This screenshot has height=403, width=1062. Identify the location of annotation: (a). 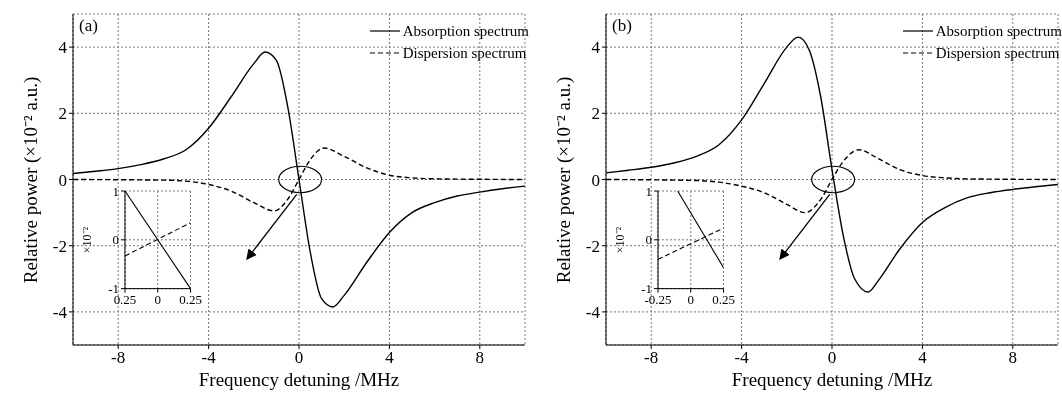
(88, 26).